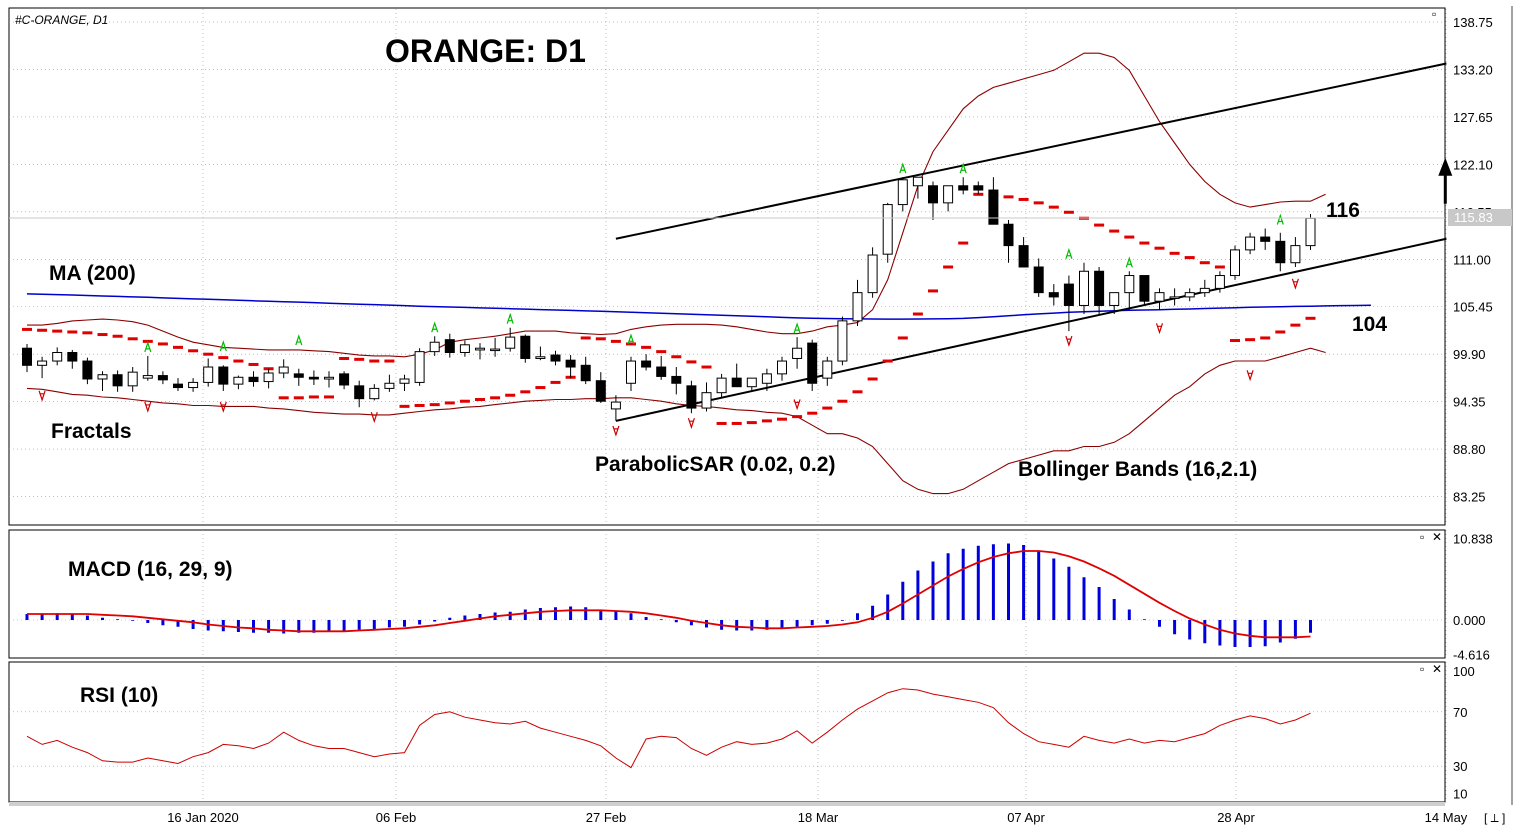 Image resolution: width=1524 pixels, height=833 pixels. I want to click on macd-y-tick: -4.616, so click(1471, 655).